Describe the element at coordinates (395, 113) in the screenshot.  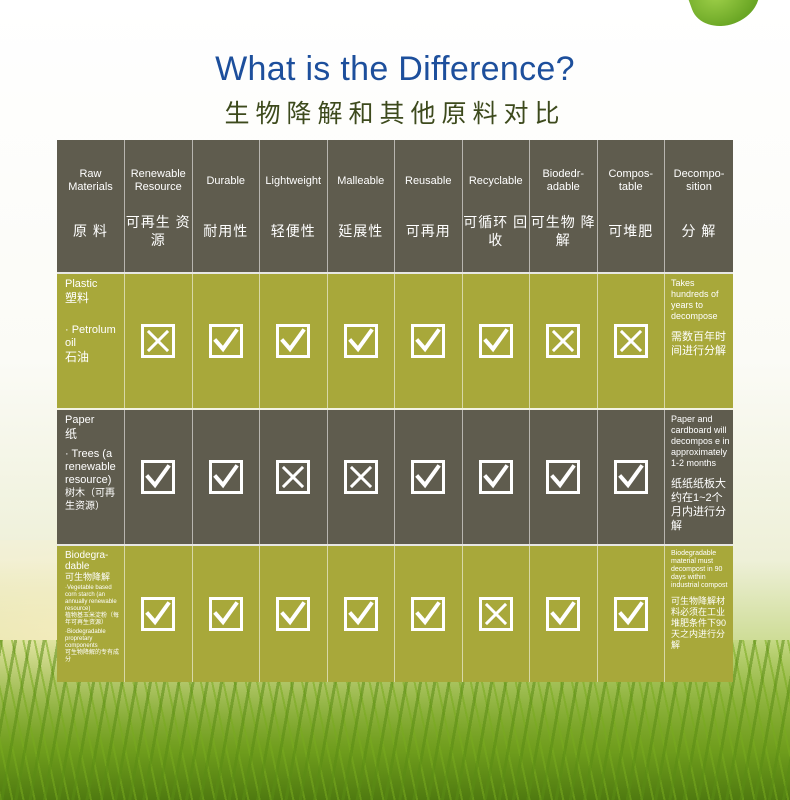
I see `page-subtitle-chinese: 生物降解和其他原料对比` at that location.